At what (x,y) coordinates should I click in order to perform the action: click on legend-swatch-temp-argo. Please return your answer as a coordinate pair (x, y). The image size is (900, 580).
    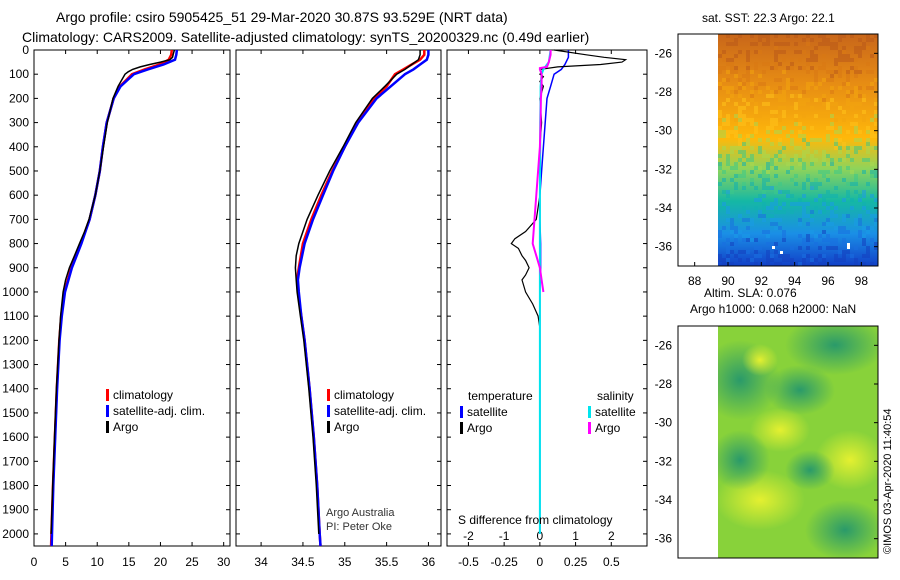
    Looking at the image, I should click on (461, 428).